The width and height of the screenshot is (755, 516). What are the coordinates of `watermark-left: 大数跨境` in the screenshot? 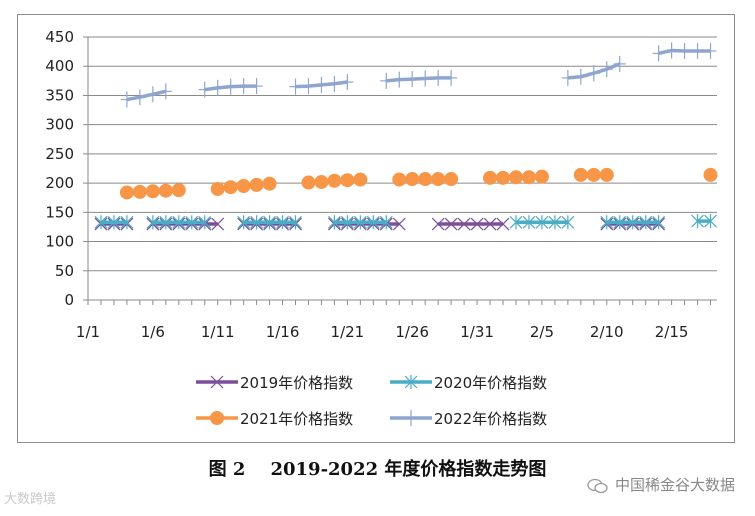 It's located at (30, 497).